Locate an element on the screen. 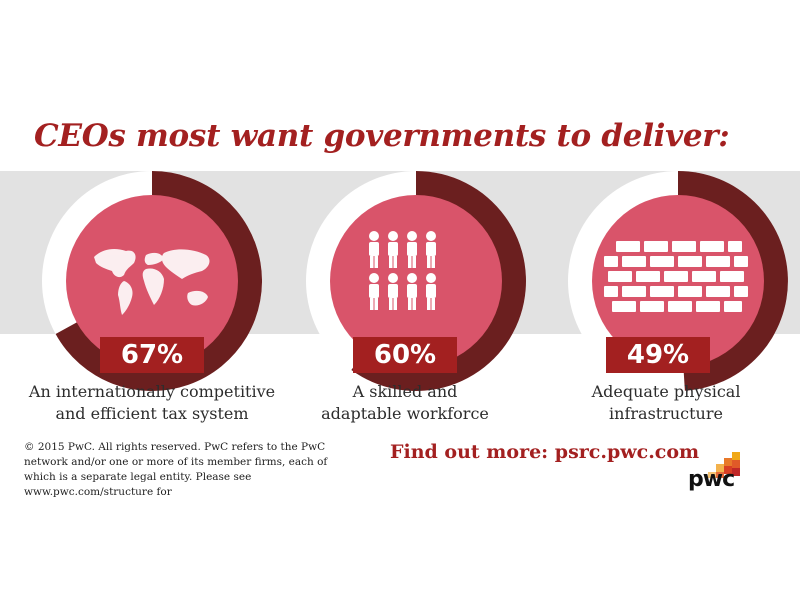 The width and height of the screenshot is (800, 600). page-title: CEOs most want governments to deliver: is located at coordinates (382, 136).